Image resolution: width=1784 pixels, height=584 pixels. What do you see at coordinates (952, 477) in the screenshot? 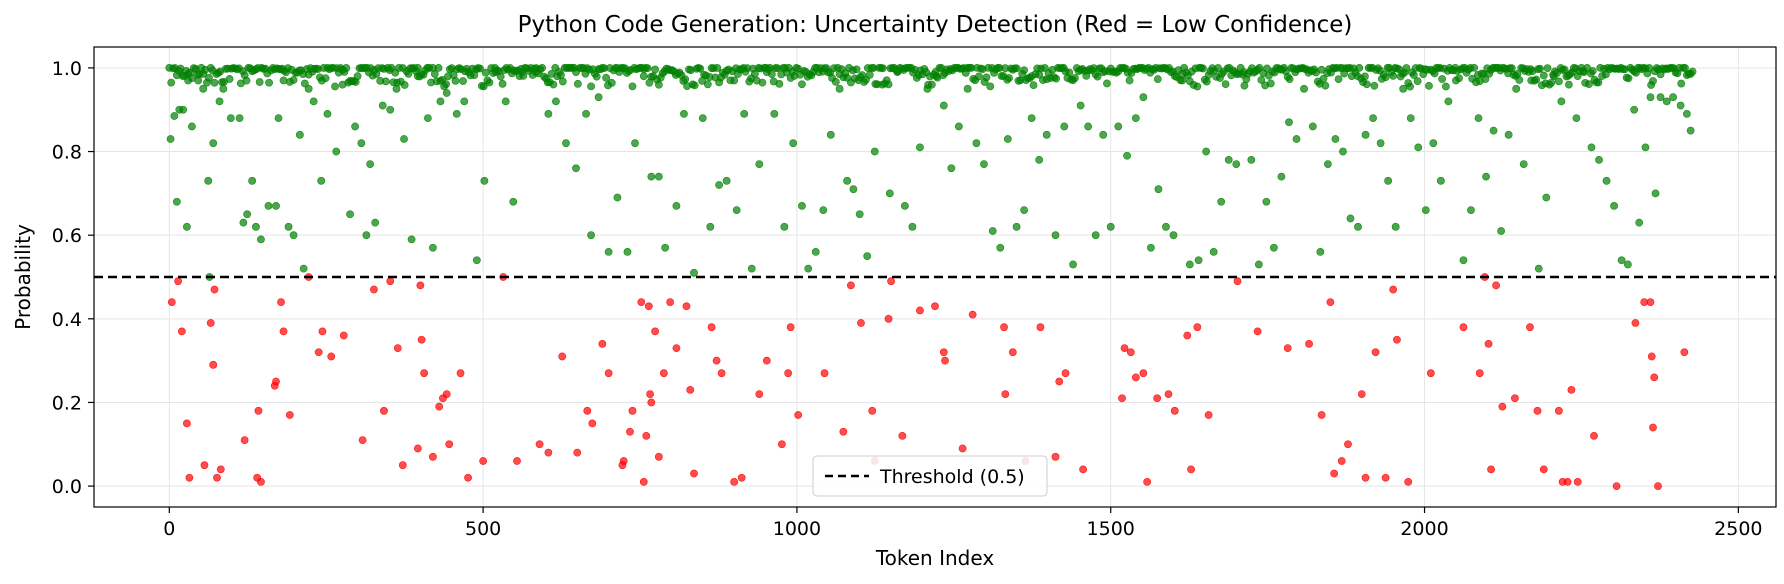
I see `legend-threshold-label: Threshold (0.5)` at bounding box center [952, 477].